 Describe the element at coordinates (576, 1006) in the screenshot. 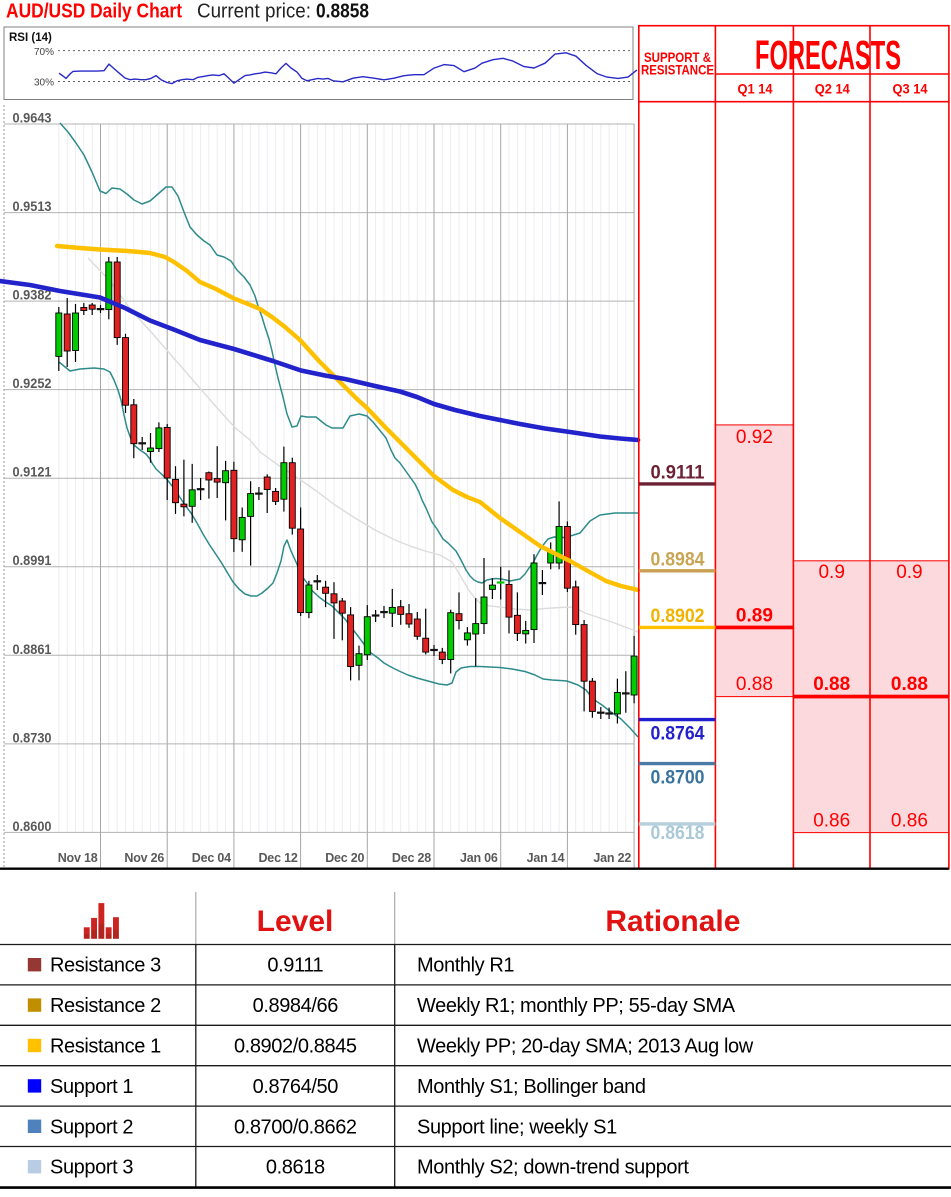

I see `svg-text:Weekly R1; monthly PP; 55-day: Weekly R1; monthly PP; 55-day SMA` at that location.